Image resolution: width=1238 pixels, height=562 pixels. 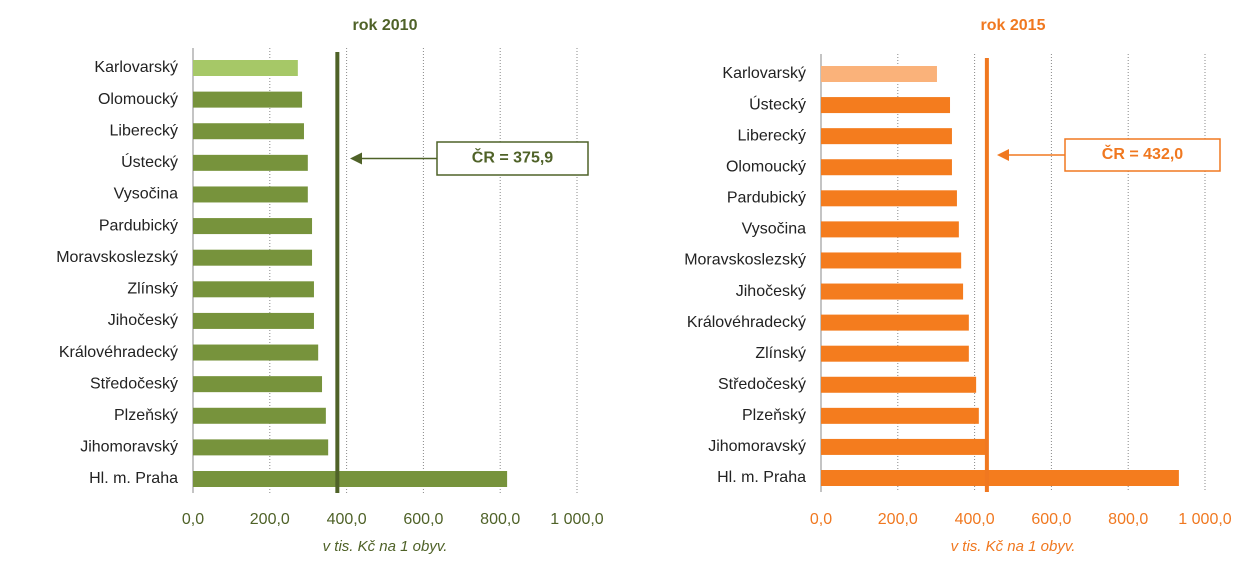 What do you see at coordinates (1013, 25) in the screenshot?
I see `chart-title: rok 2015` at bounding box center [1013, 25].